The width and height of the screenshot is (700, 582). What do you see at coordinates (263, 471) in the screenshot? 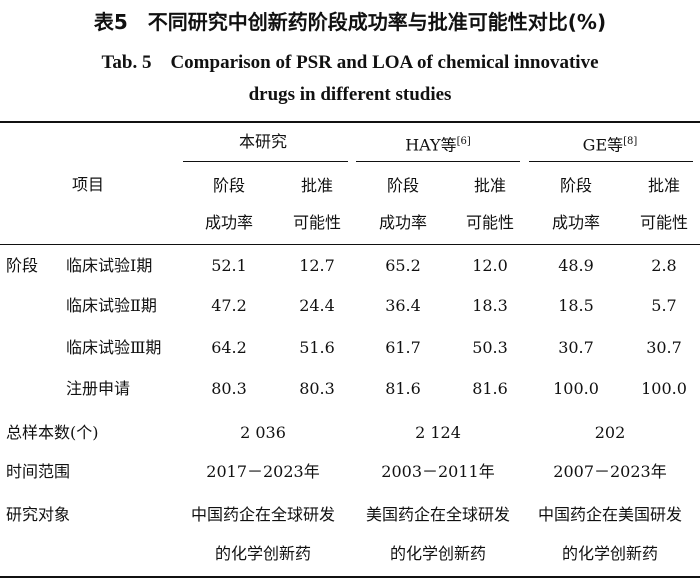
I see `table-cell: 2017－2023年` at bounding box center [263, 471].